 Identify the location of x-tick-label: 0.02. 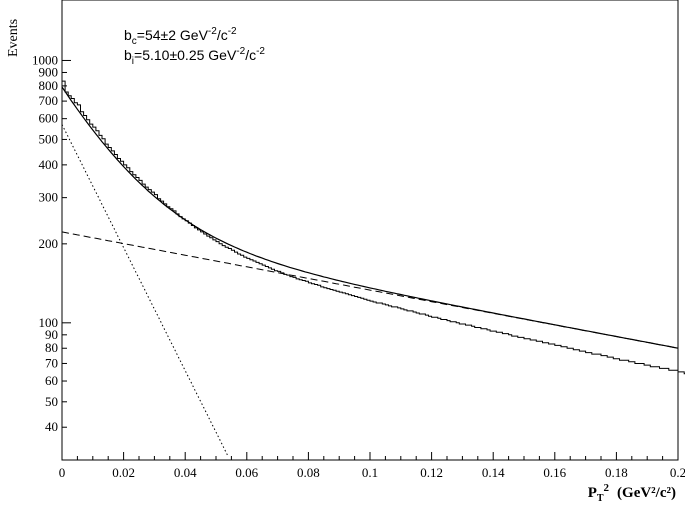
(123, 472).